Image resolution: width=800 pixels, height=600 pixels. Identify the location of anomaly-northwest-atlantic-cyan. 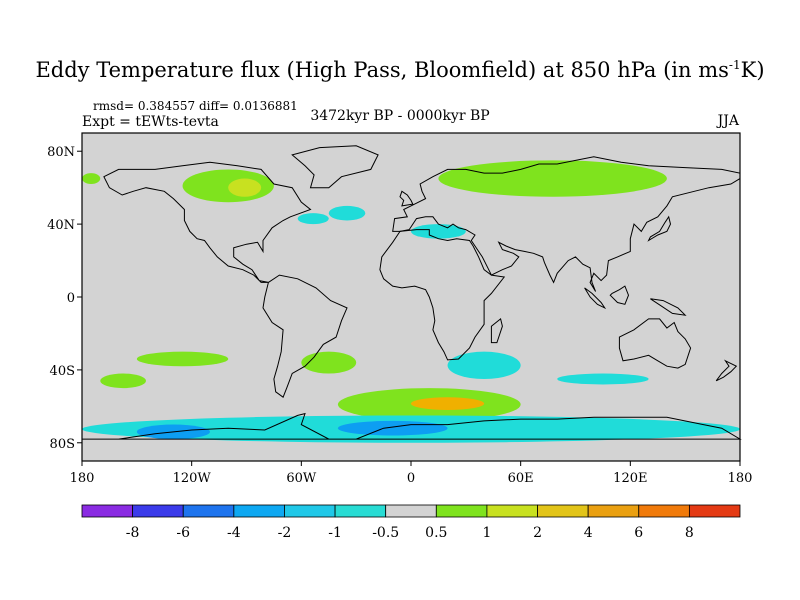
(313, 219).